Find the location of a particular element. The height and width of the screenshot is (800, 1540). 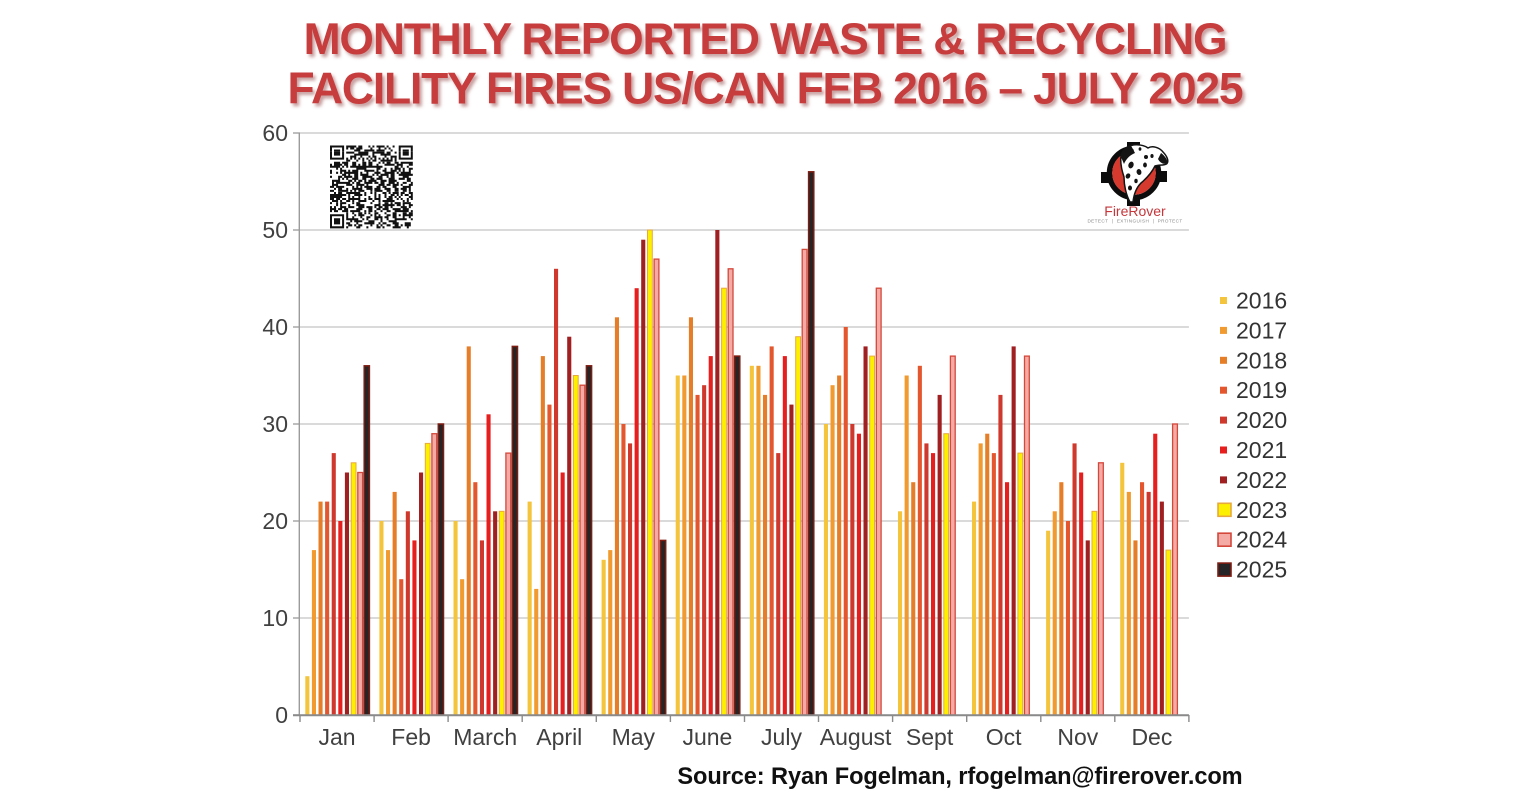

svg-text: May is located at coordinates (634, 737).